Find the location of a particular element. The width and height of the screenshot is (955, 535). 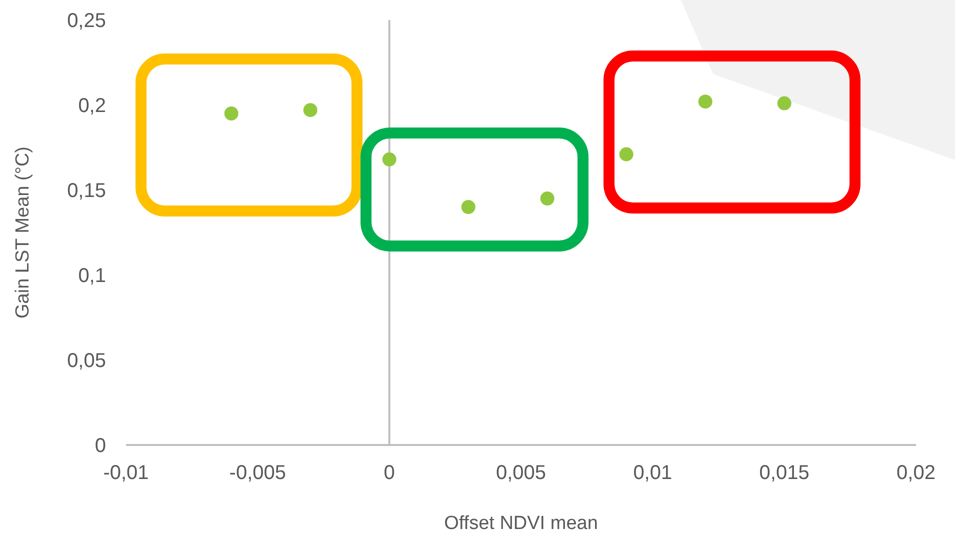

x-tick-label: 0,015 is located at coordinates (784, 473).